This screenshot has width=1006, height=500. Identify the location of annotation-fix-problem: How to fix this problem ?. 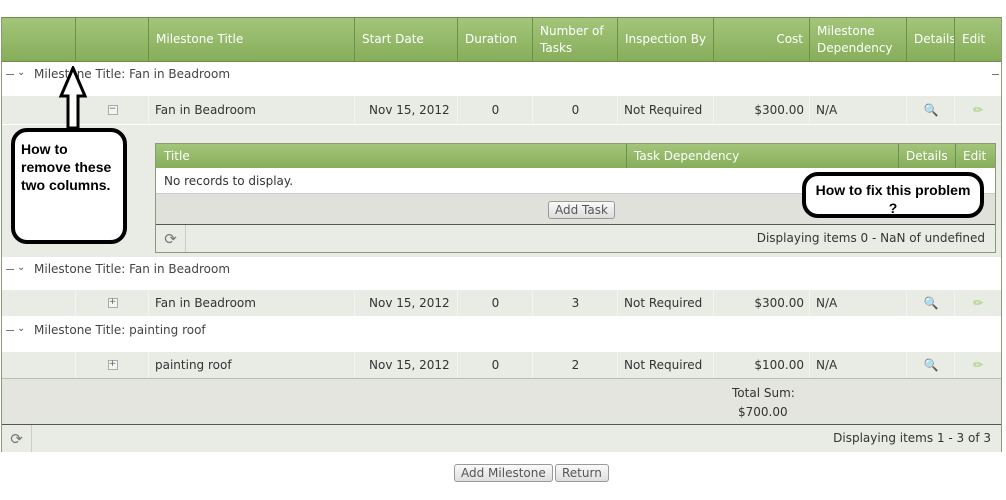
(893, 195).